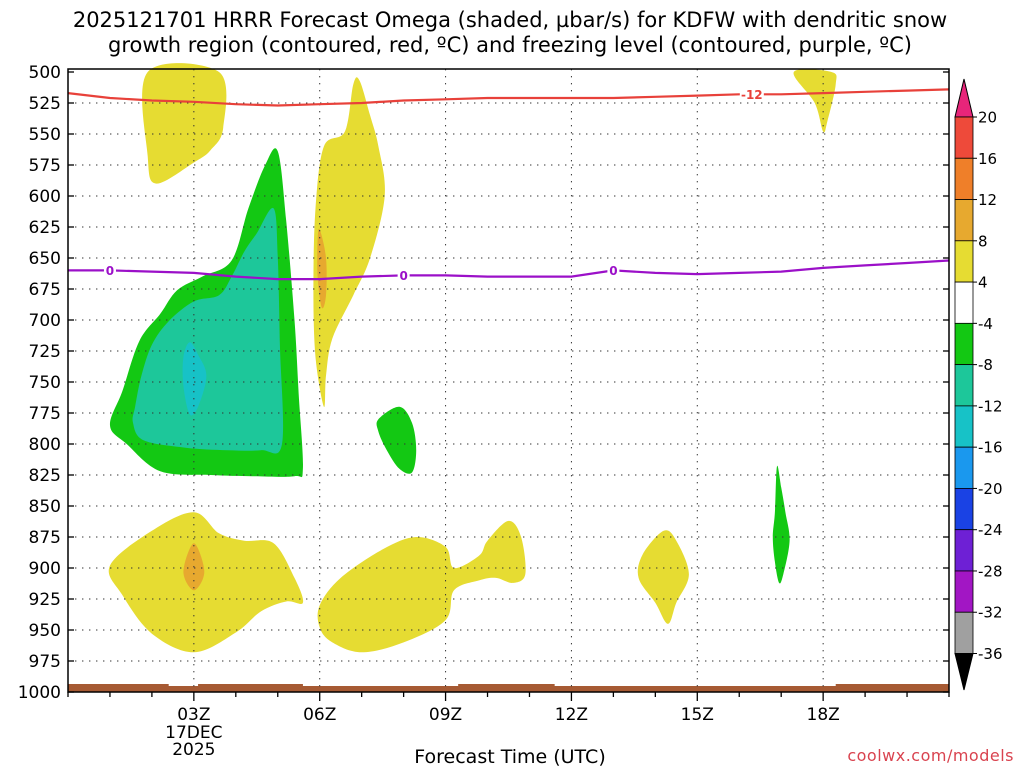 The height and width of the screenshot is (768, 1024). I want to click on freezing-level-contour-line, so click(509, 270).